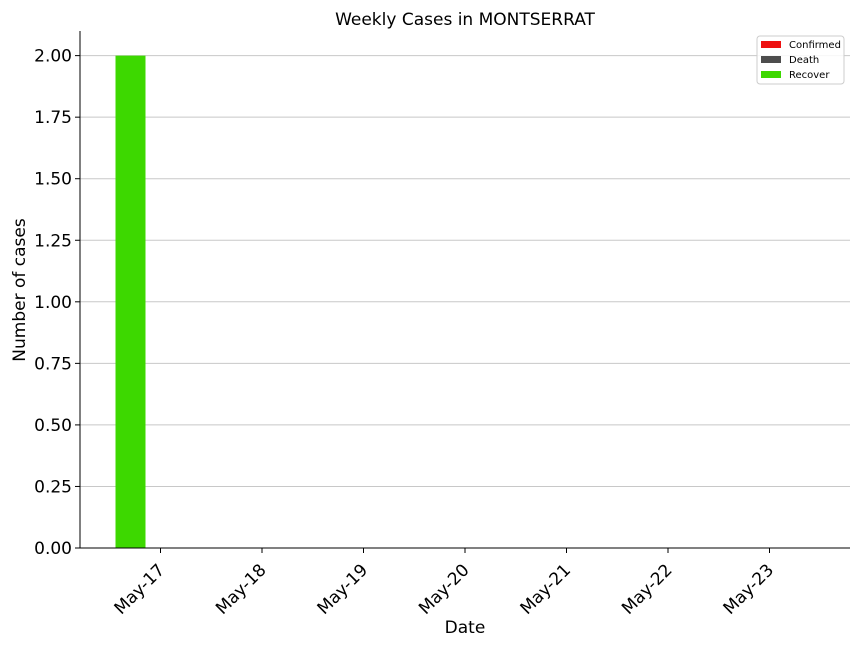 Image resolution: width=864 pixels, height=648 pixels. I want to click on legend-label-recover: Recover, so click(809, 75).